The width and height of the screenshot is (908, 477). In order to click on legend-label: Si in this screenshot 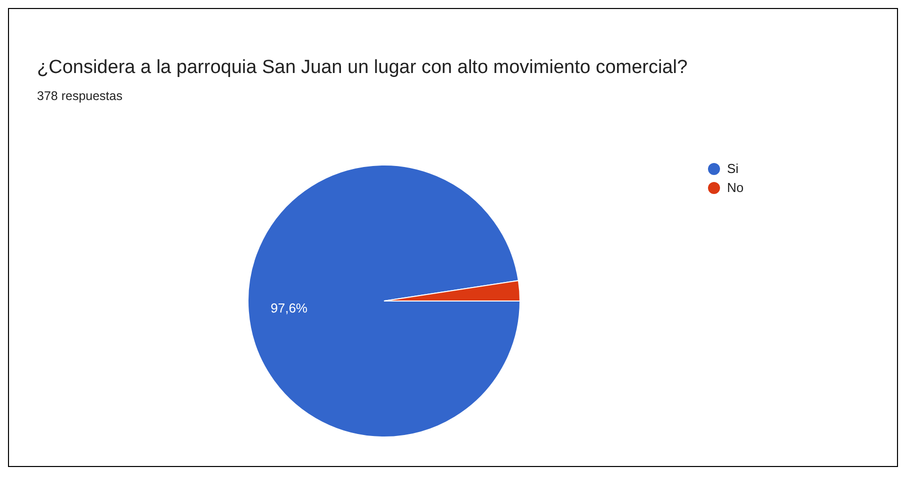, I will do `click(733, 168)`.